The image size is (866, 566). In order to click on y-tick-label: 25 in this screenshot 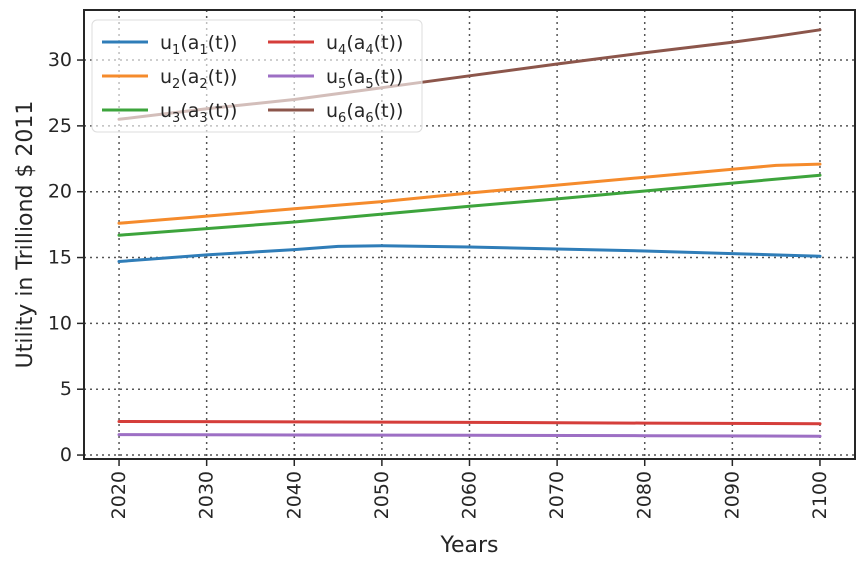, I will do `click(60, 126)`.